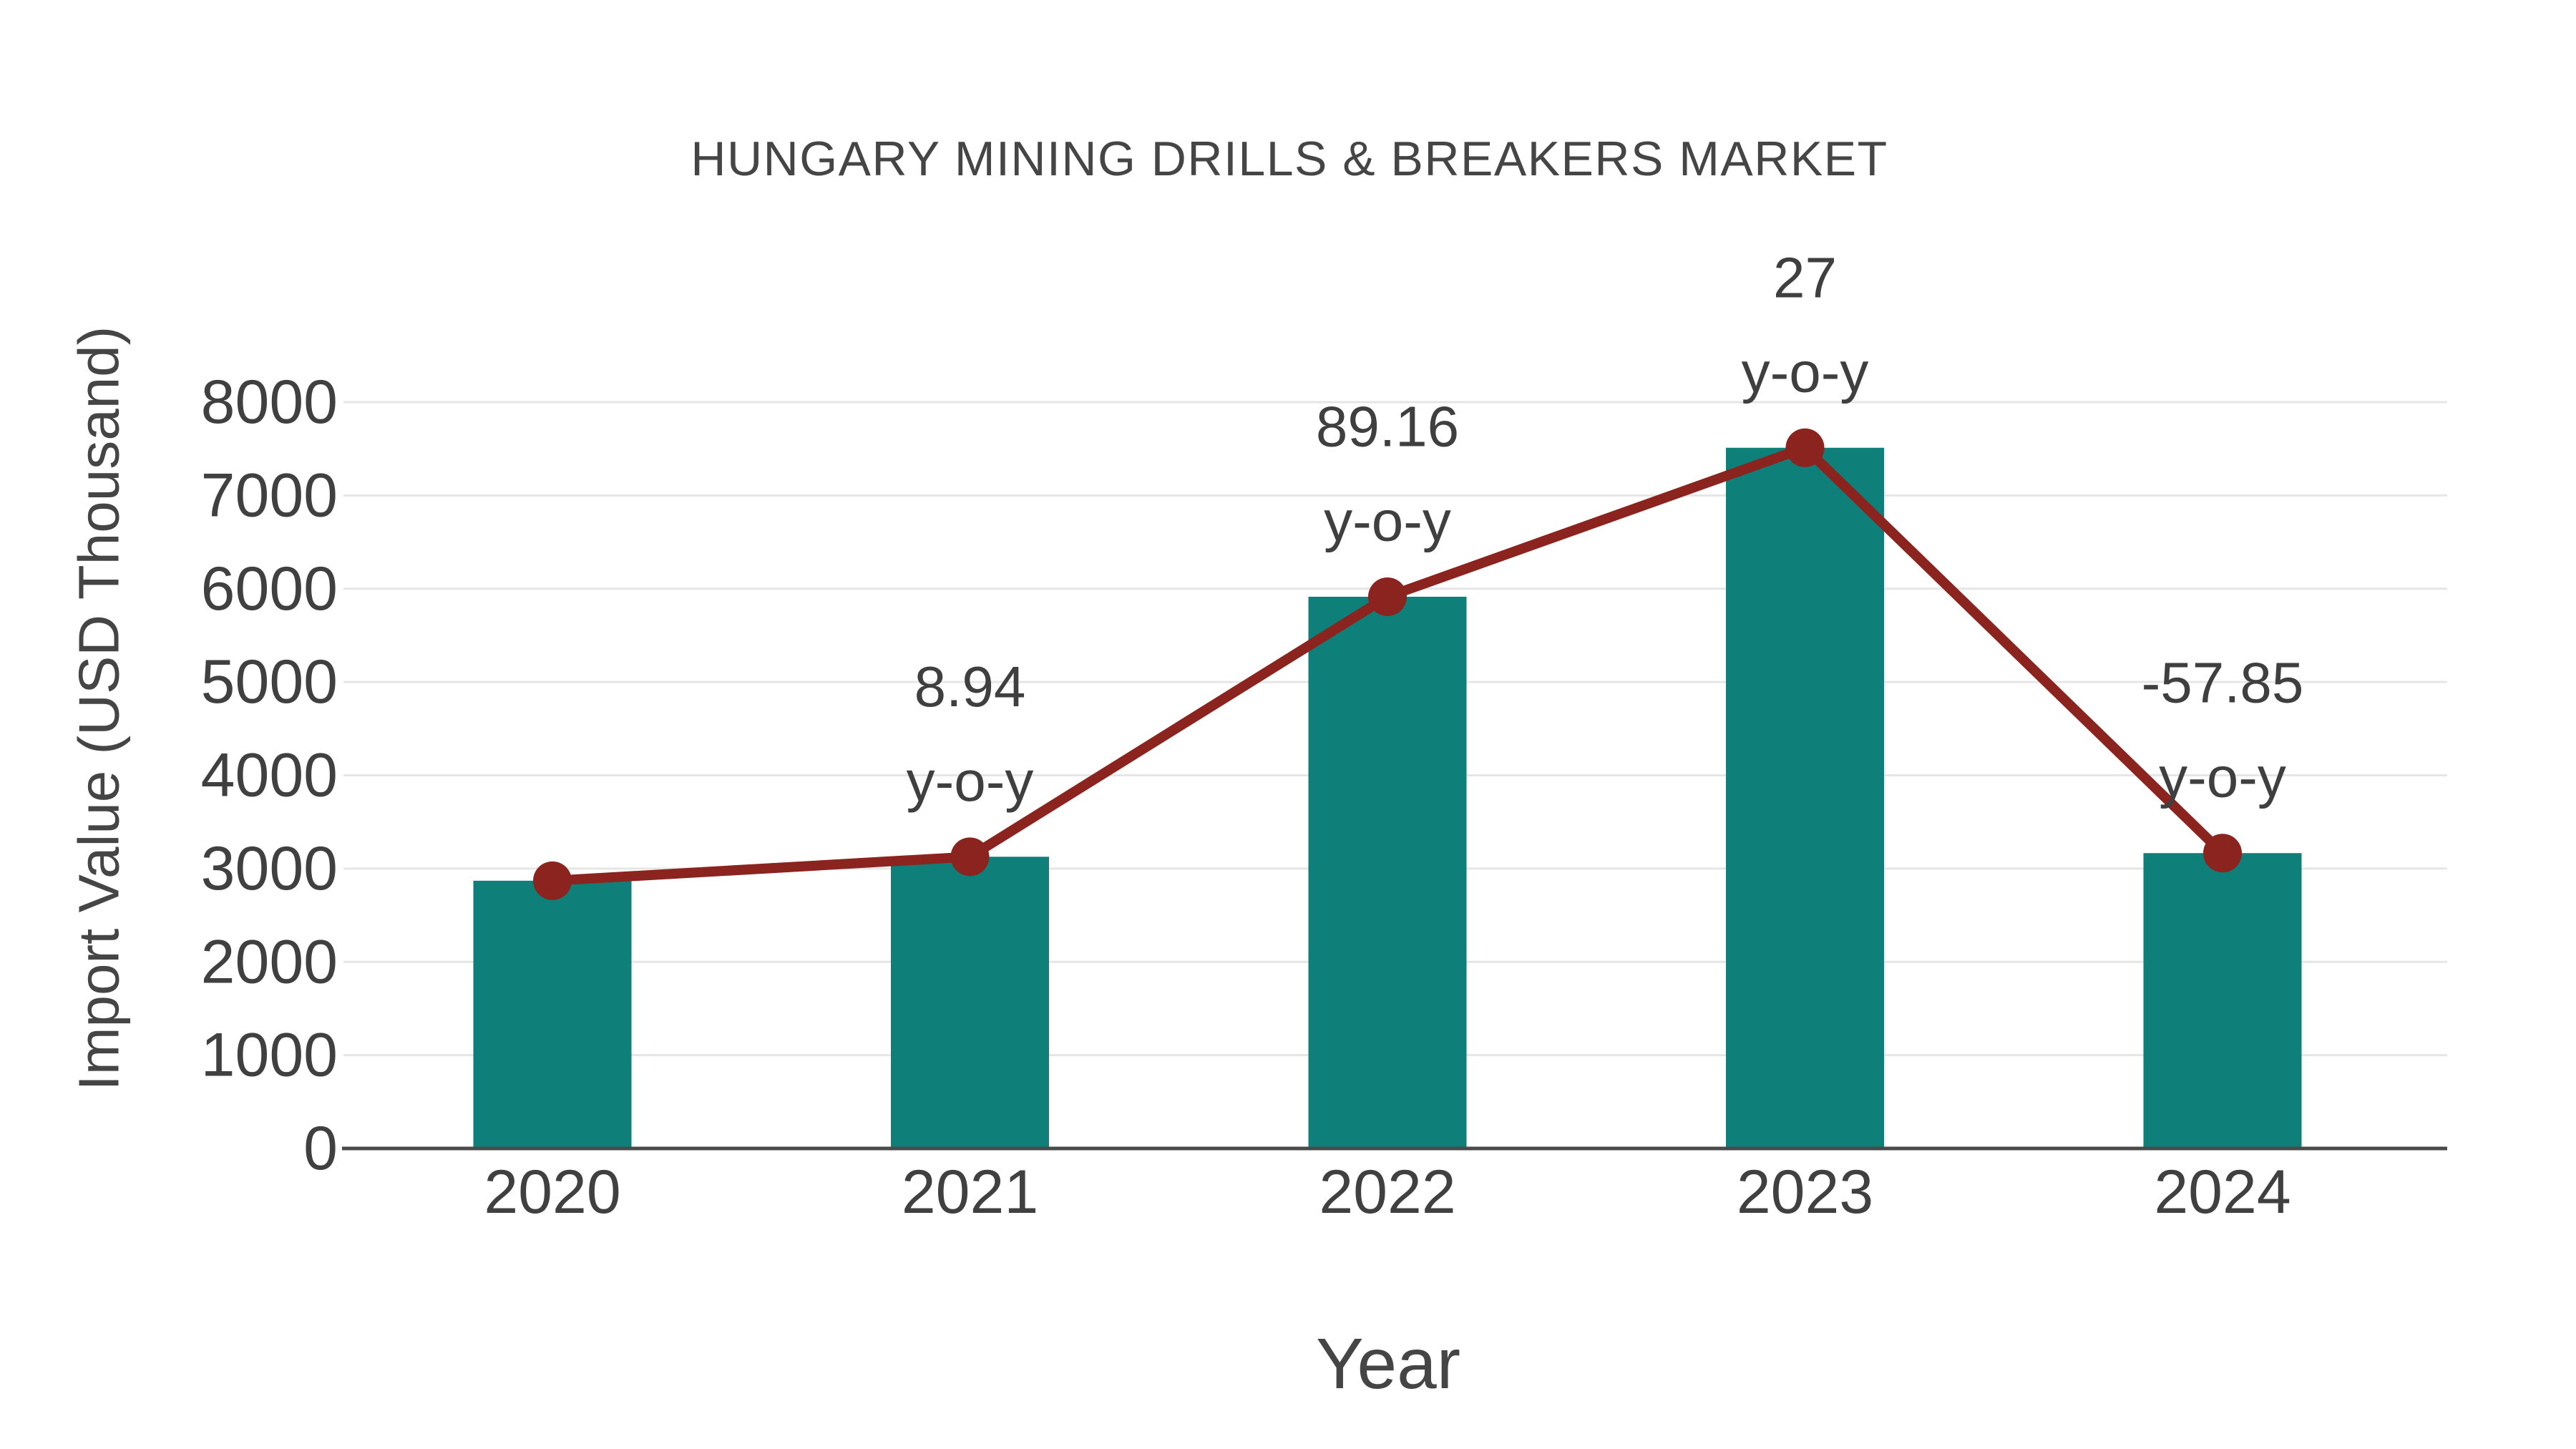 This screenshot has width=2576, height=1449. Describe the element at coordinates (552, 880) in the screenshot. I see `data-point-marker-2020` at that location.